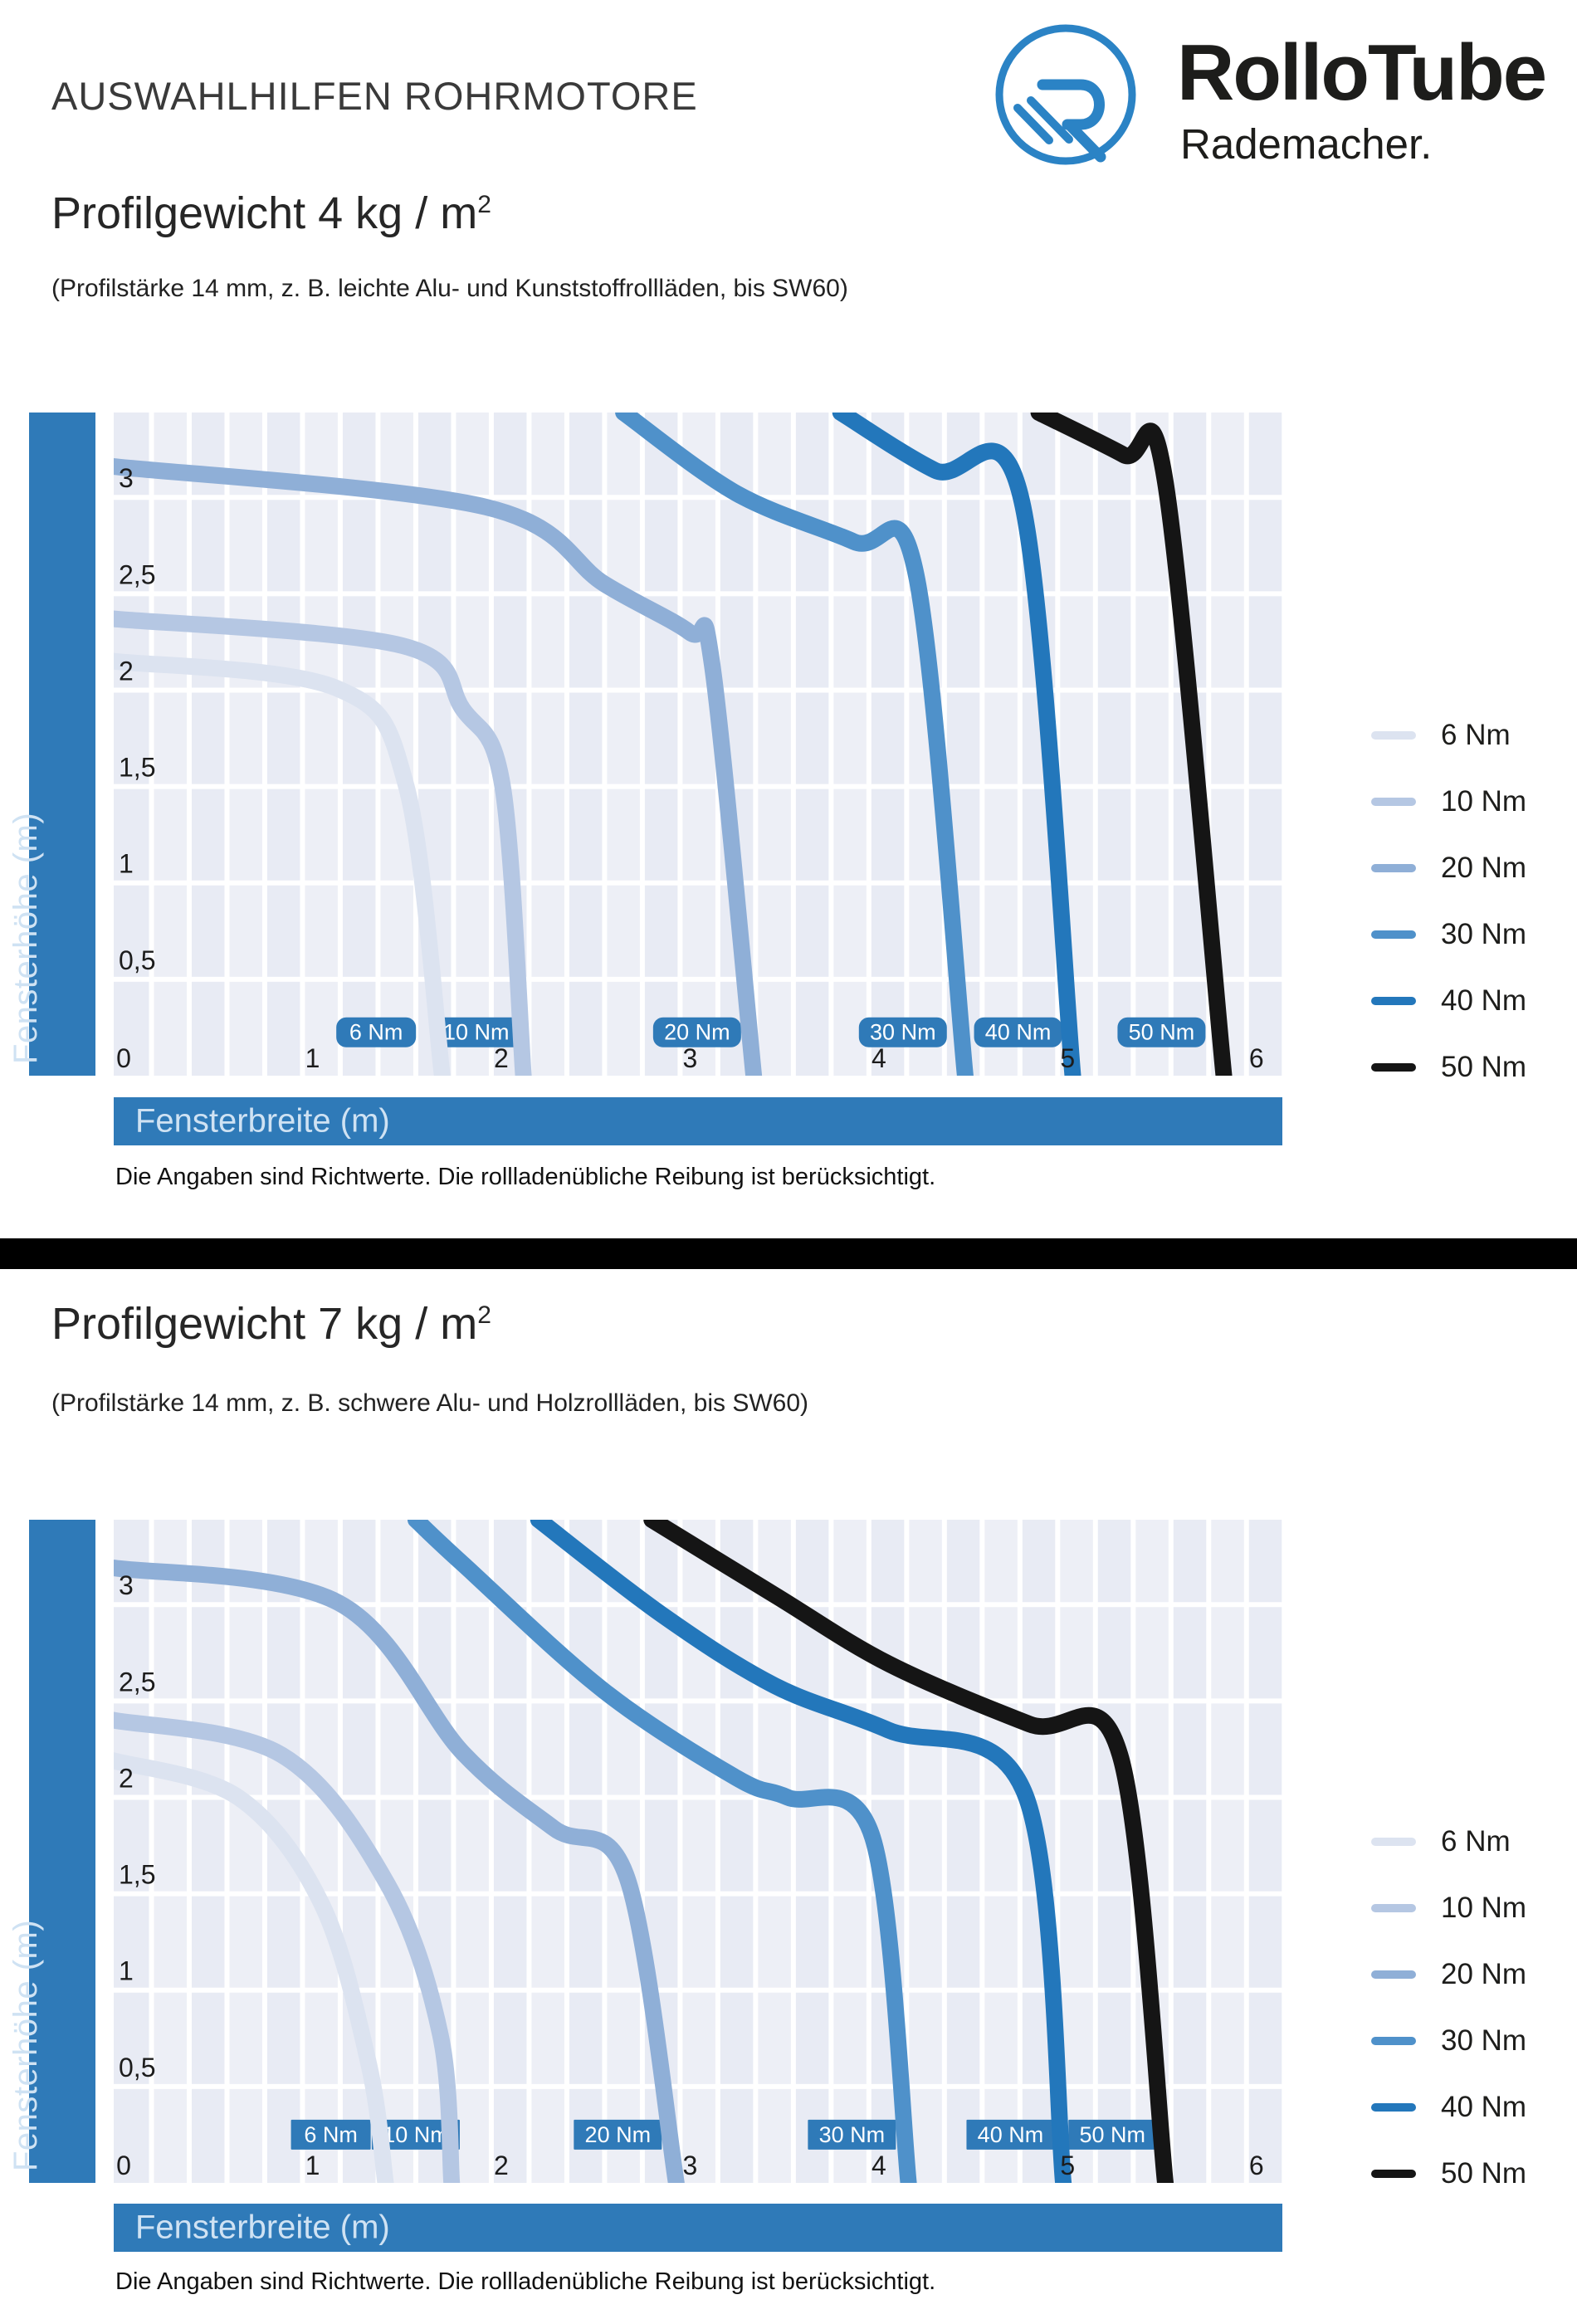 Image resolution: width=1577 pixels, height=2324 pixels. What do you see at coordinates (697, 1033) in the screenshot?
I see `svg-text: 20 Nm` at bounding box center [697, 1033].